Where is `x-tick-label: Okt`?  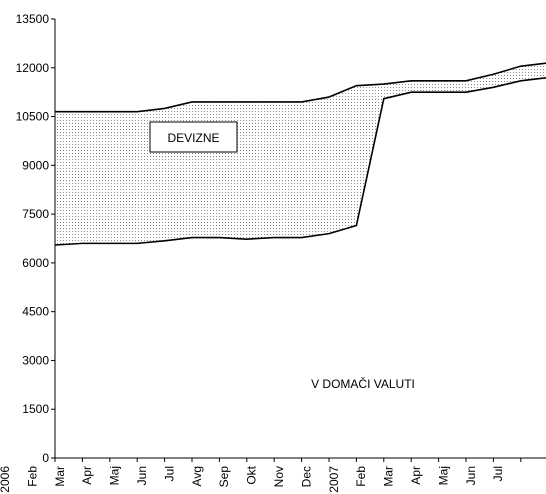 x-tick-label: Okt is located at coordinates (252, 474).